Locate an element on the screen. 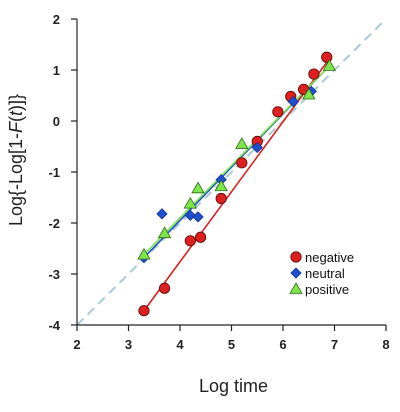  y-axis-title-part: ( is located at coordinates (16, 119).